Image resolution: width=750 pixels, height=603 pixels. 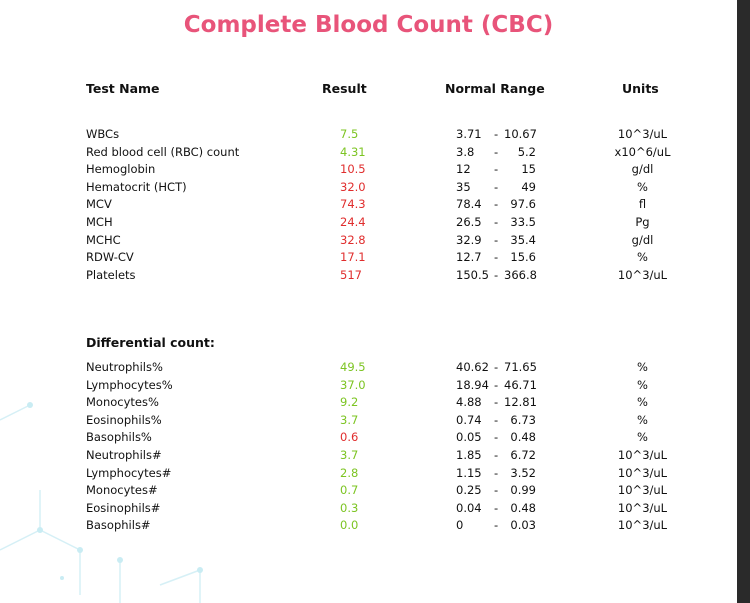 What do you see at coordinates (469, 402) in the screenshot?
I see `range-low: 4.88` at bounding box center [469, 402].